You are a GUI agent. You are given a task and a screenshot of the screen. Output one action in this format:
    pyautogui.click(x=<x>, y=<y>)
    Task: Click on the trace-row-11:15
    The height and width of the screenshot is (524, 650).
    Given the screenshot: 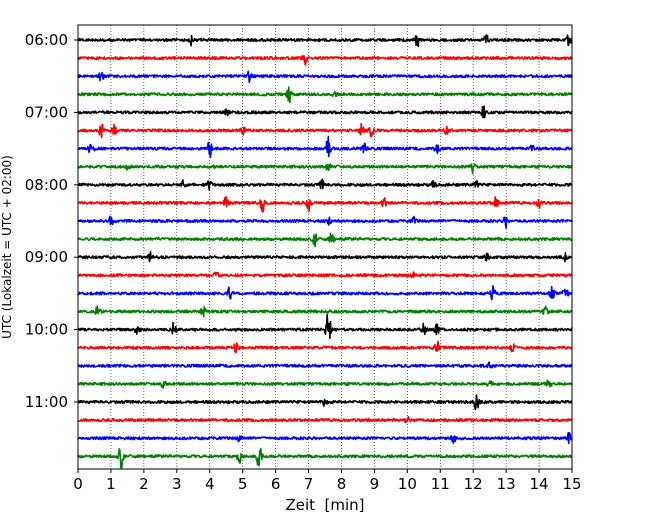 What is the action you would take?
    pyautogui.click(x=325, y=419)
    